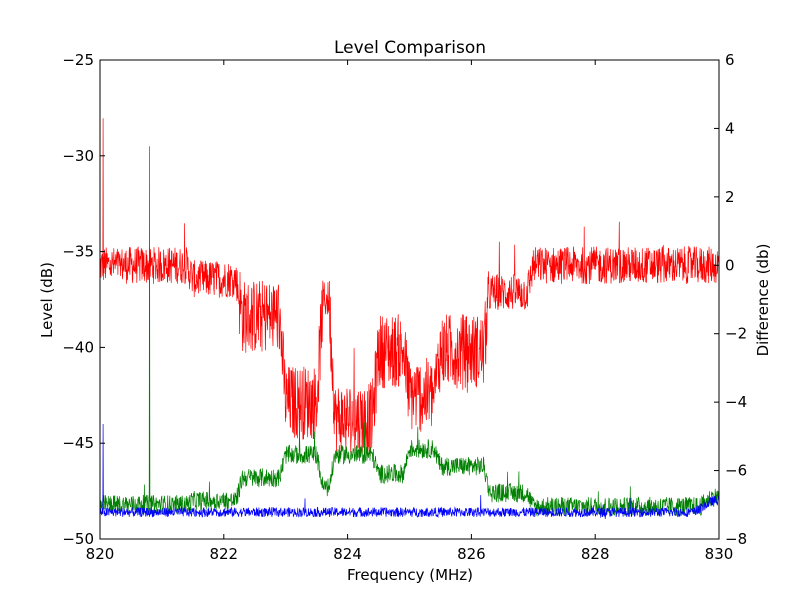 This screenshot has height=604, width=800. Describe the element at coordinates (347, 554) in the screenshot. I see `x-tick-label: 824` at that location.